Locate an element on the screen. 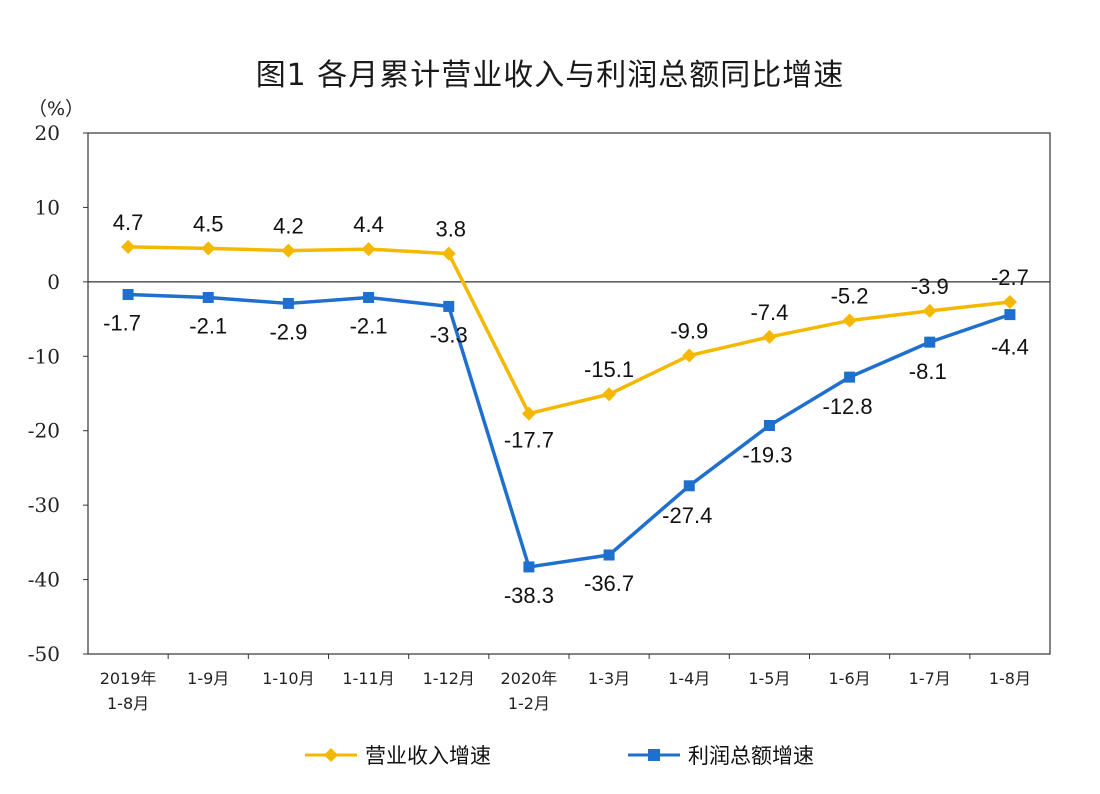  data-label-profit: -19.3 is located at coordinates (767, 455).